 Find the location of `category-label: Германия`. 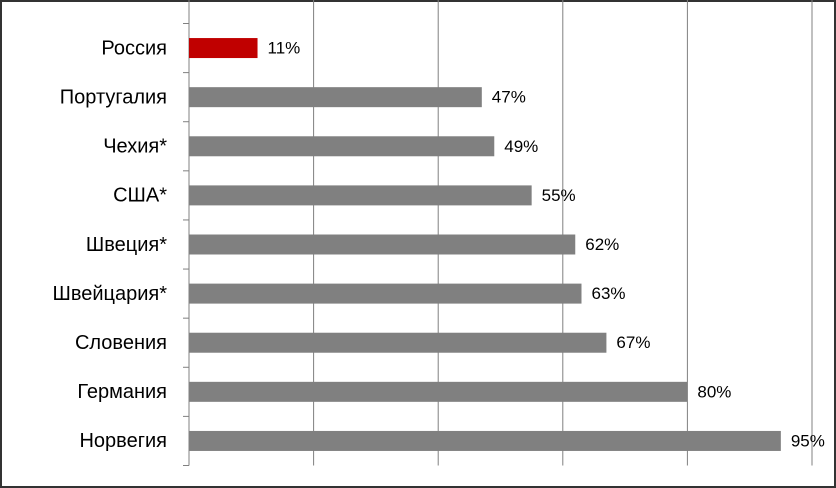

category-label: Германия is located at coordinates (122, 392).